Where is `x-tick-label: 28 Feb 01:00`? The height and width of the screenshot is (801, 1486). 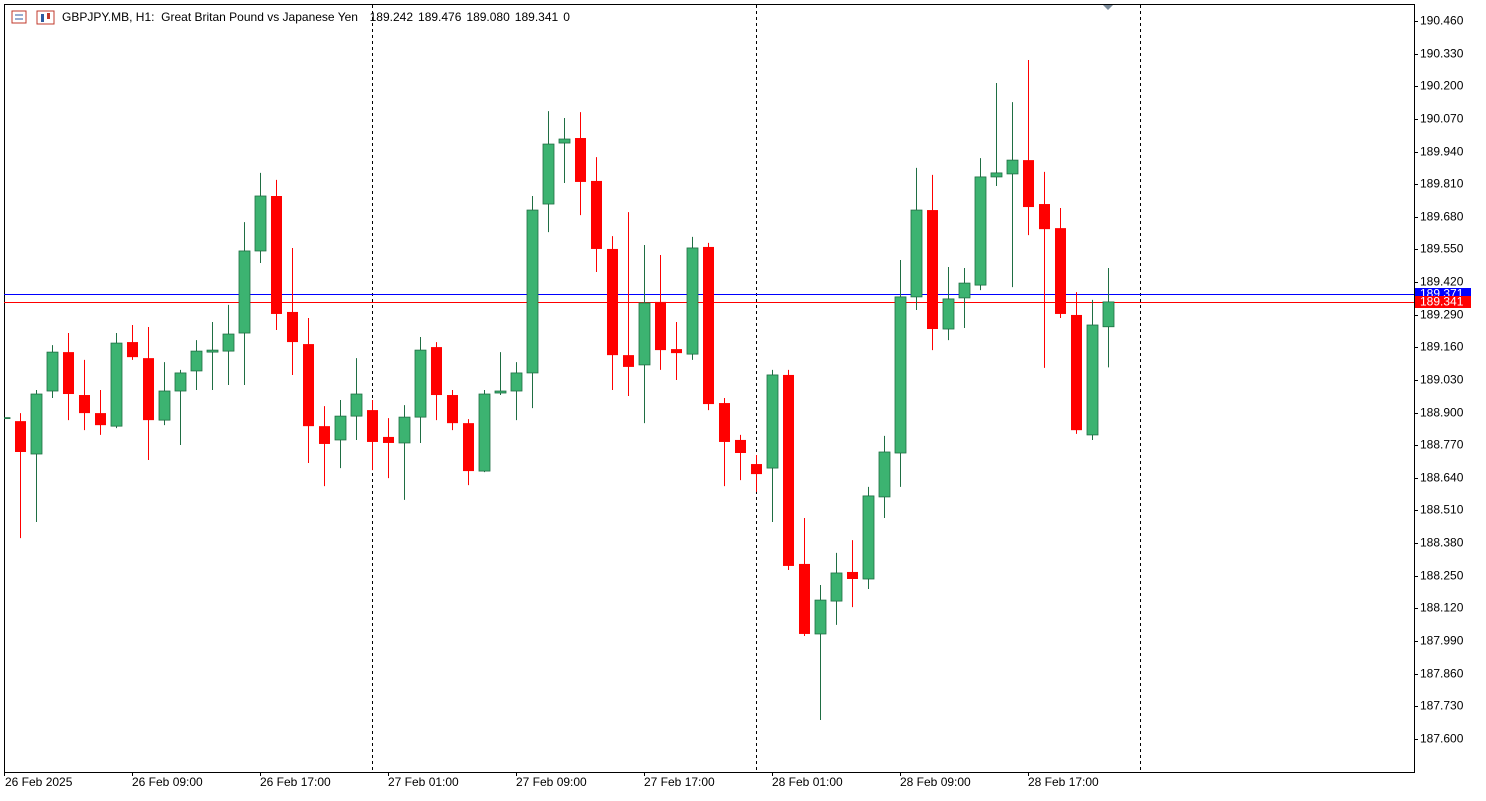
x-tick-label: 28 Feb 01:00 is located at coordinates (807, 782).